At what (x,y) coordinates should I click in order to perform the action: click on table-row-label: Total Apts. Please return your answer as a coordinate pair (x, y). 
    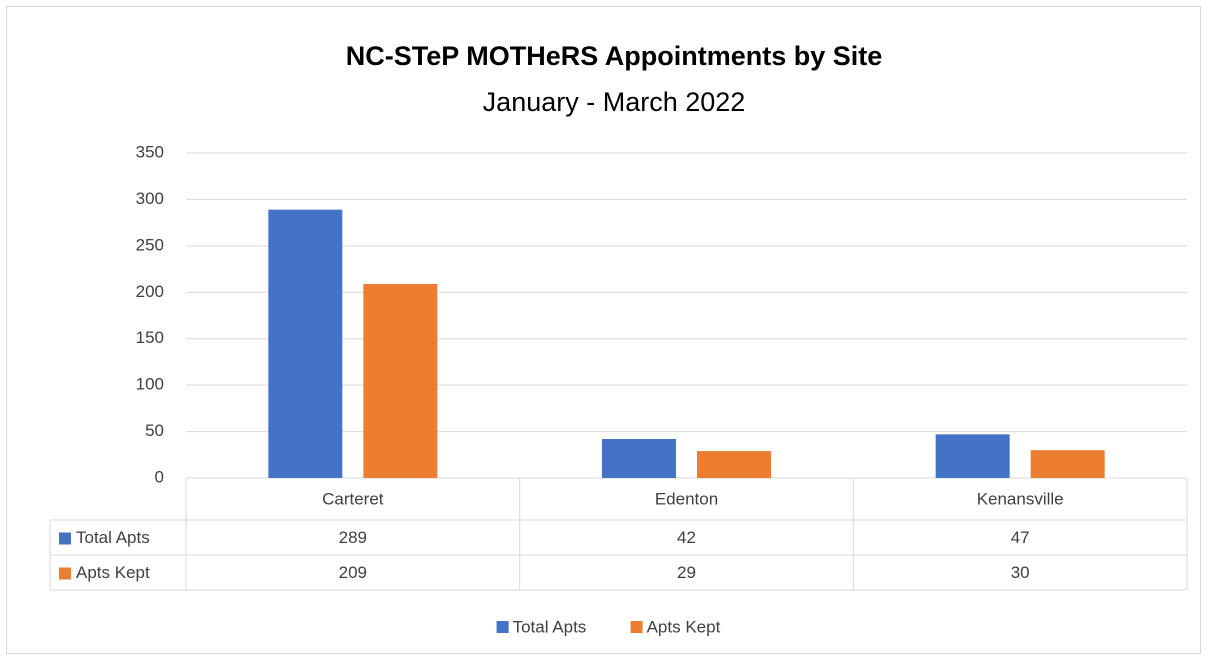
    Looking at the image, I should click on (113, 537).